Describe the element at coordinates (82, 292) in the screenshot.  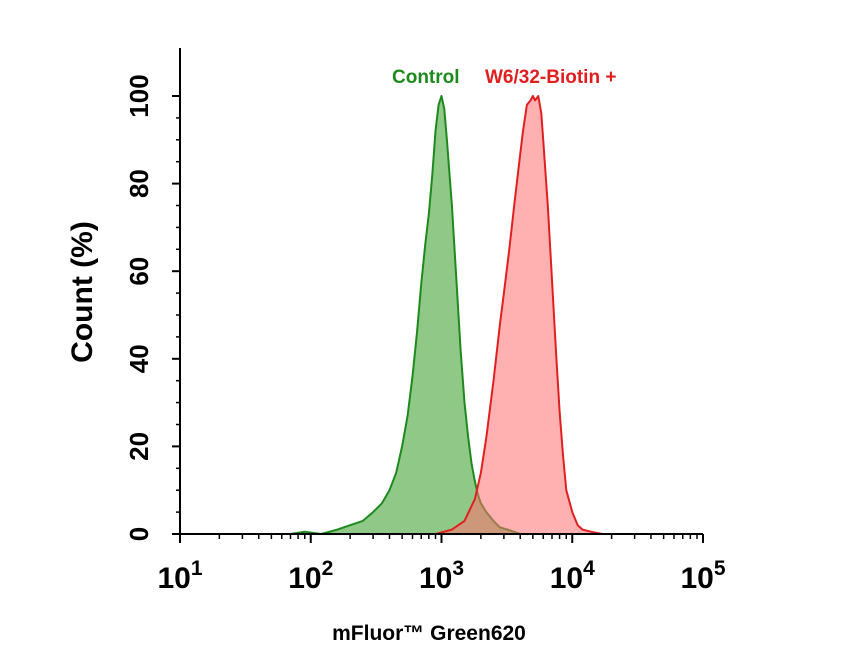
I see `y-axis-label: Count (%)` at that location.